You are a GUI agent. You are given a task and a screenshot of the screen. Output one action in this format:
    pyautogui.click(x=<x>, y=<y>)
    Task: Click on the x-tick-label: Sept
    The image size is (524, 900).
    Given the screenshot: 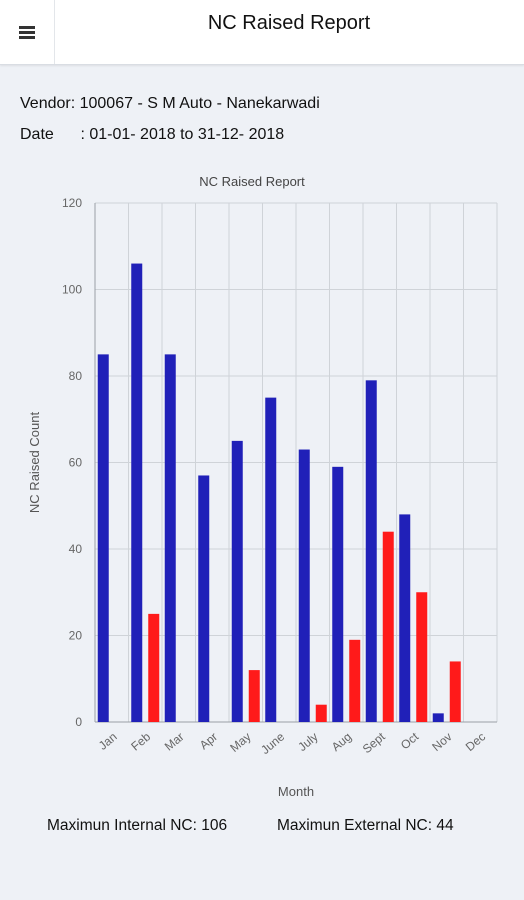 What is the action you would take?
    pyautogui.click(x=374, y=742)
    